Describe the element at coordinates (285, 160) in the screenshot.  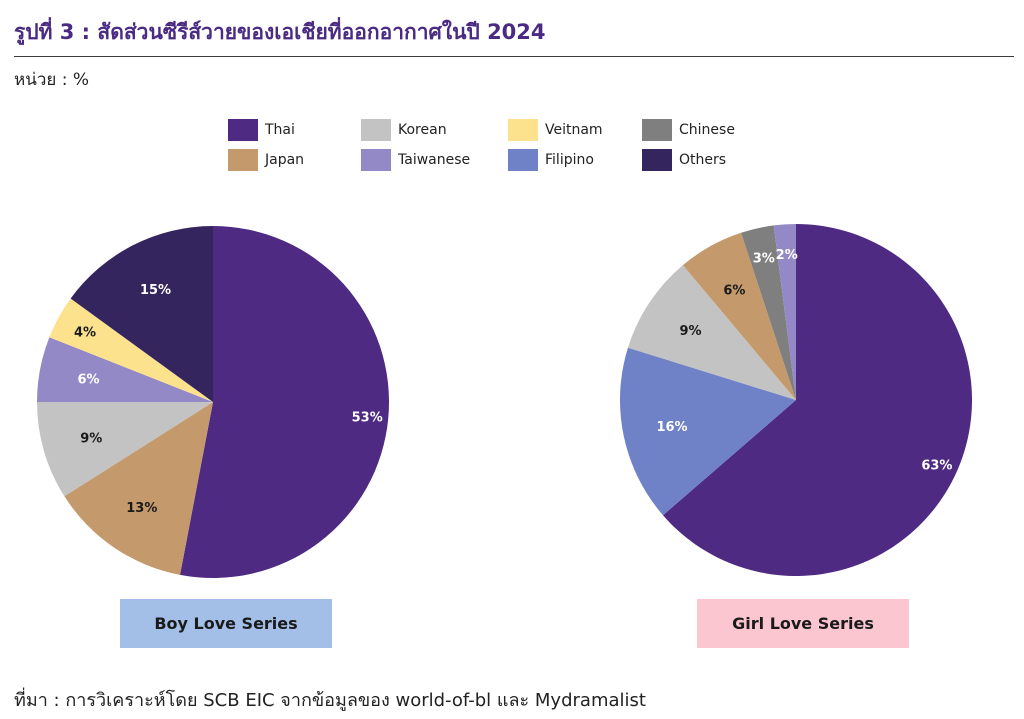
I see `legend-label-japan: Japan` at that location.